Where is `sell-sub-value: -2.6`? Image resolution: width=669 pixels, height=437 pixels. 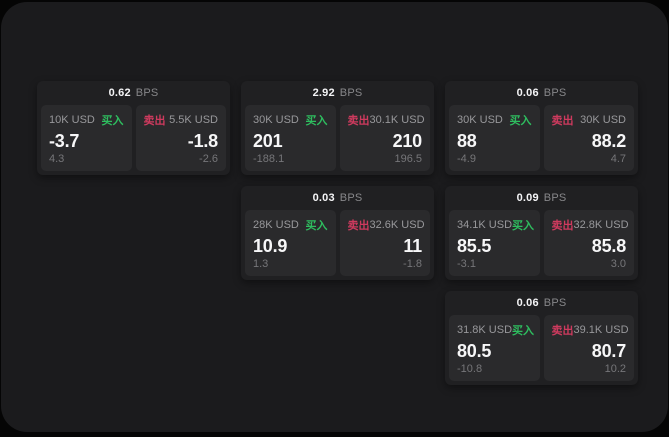 sell-sub-value: -2.6 is located at coordinates (208, 159).